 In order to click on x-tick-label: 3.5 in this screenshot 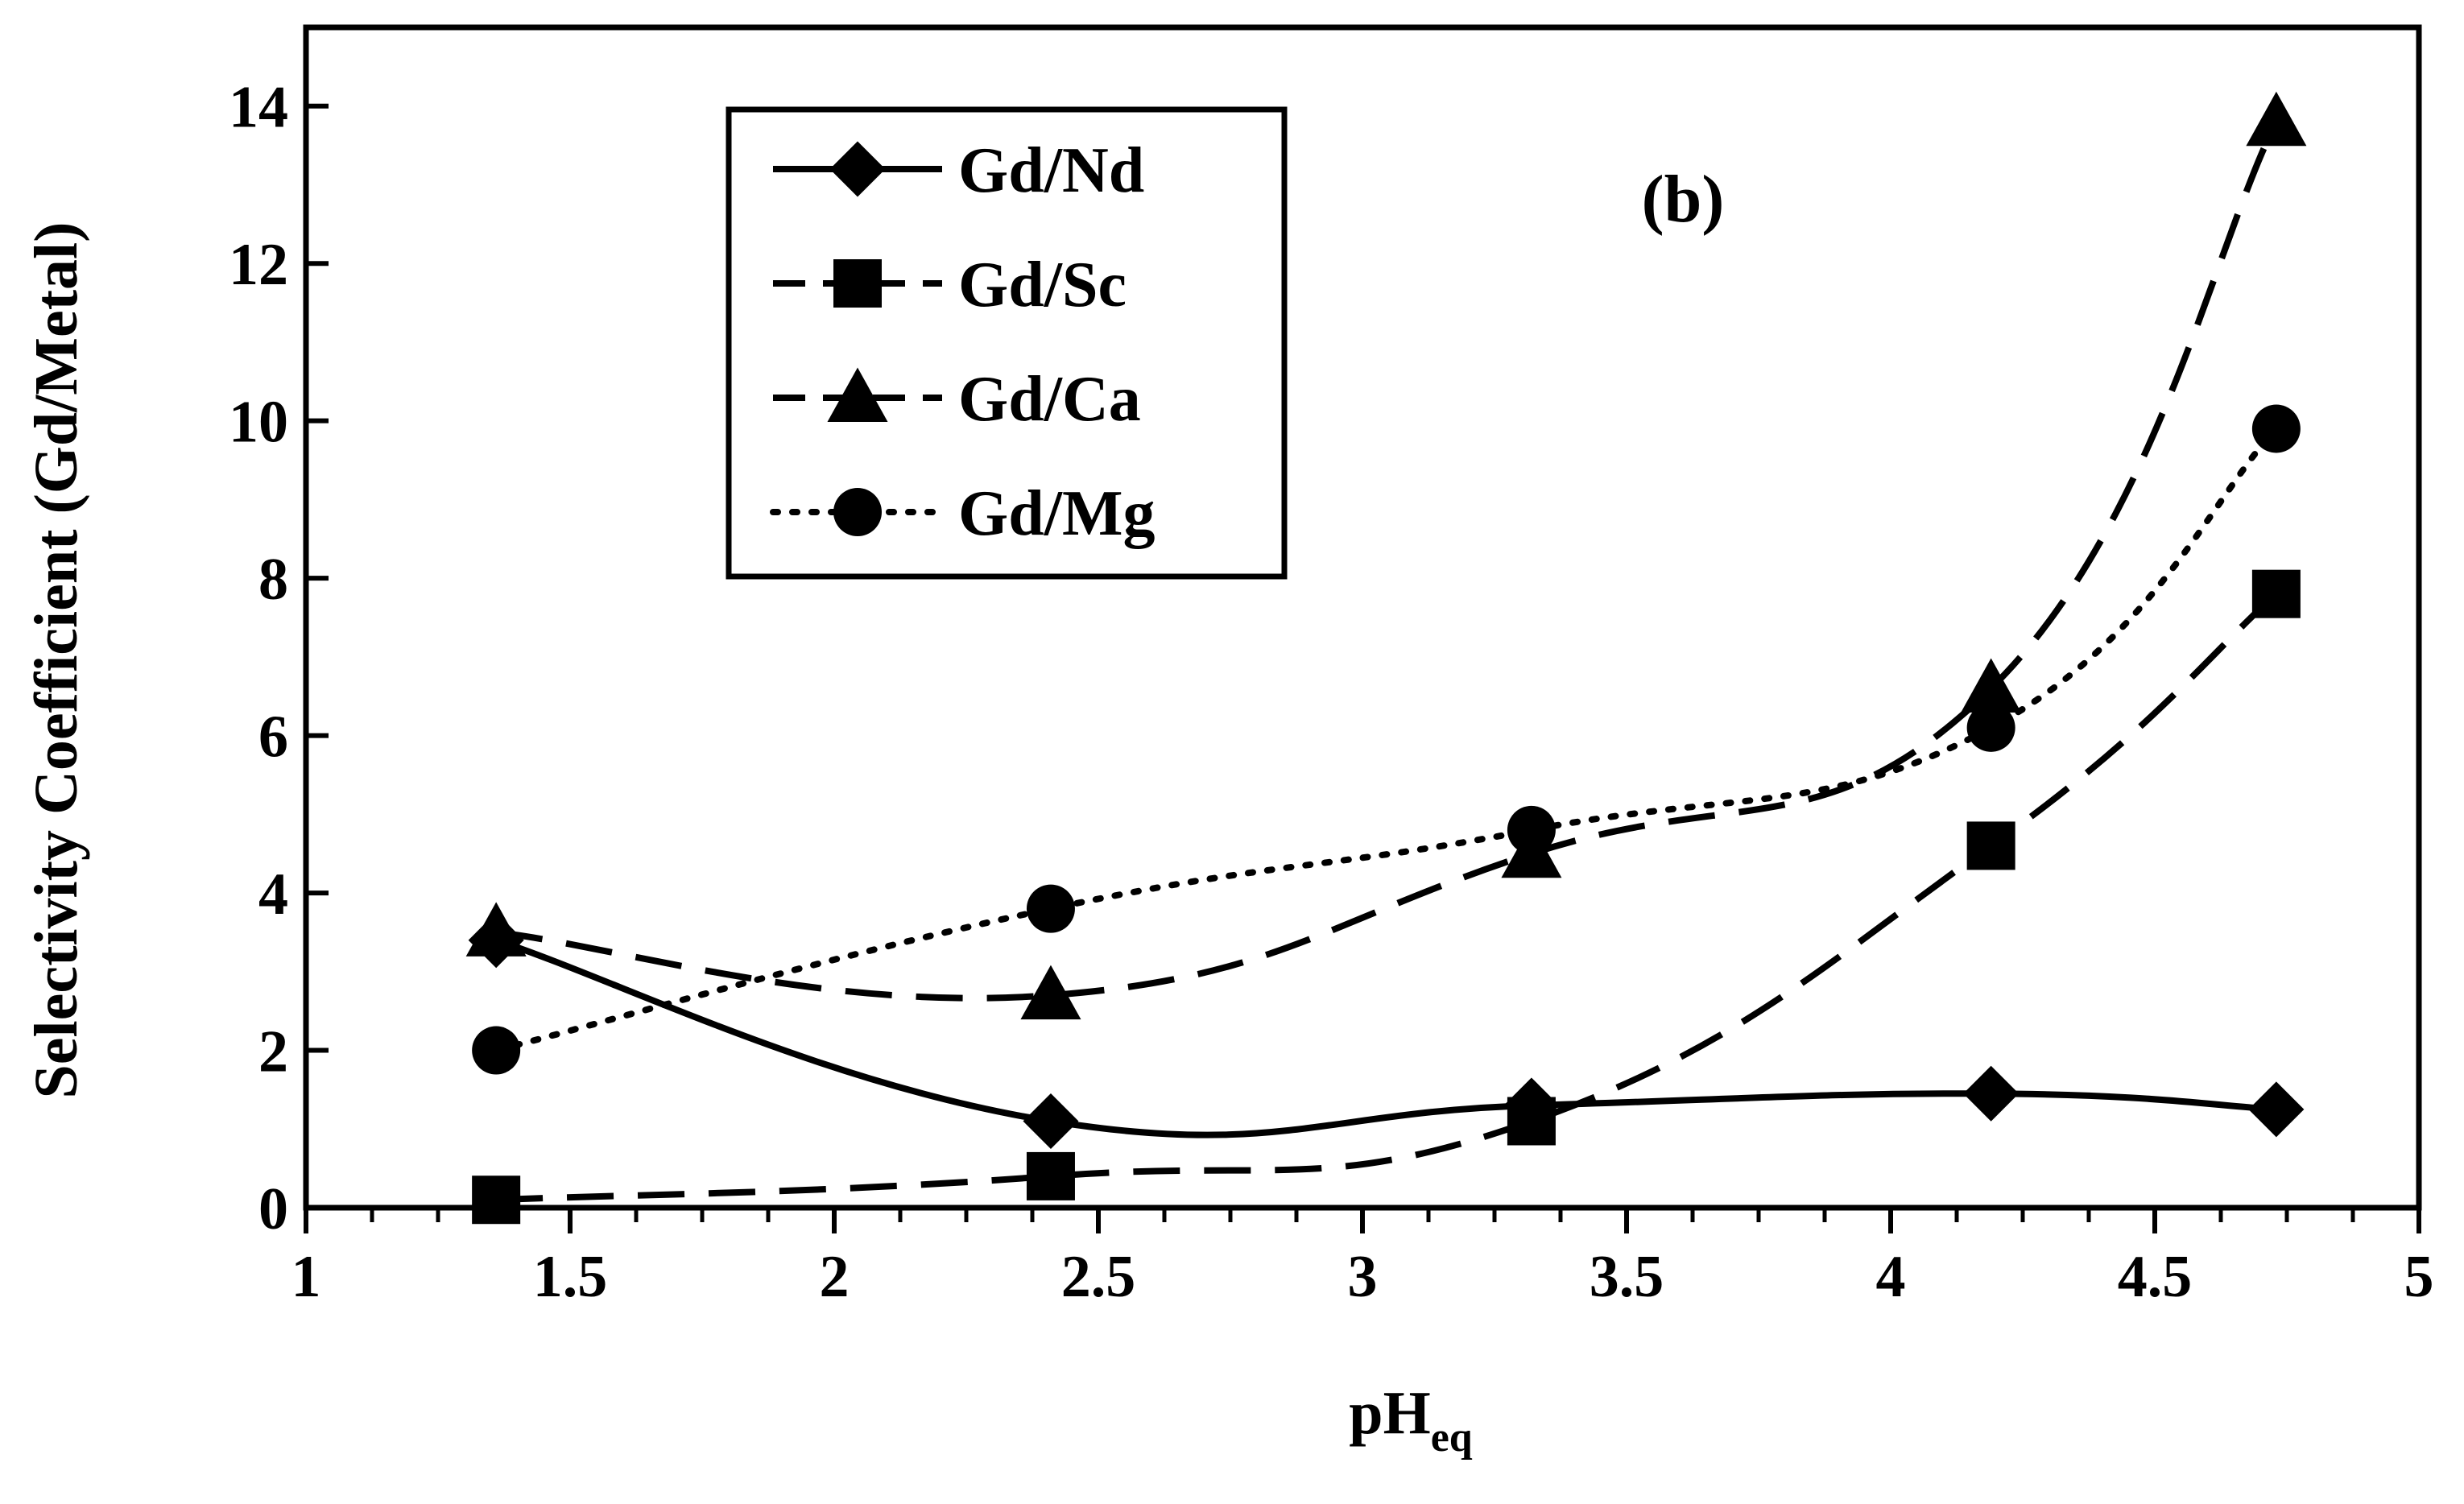, I will do `click(1627, 1277)`.